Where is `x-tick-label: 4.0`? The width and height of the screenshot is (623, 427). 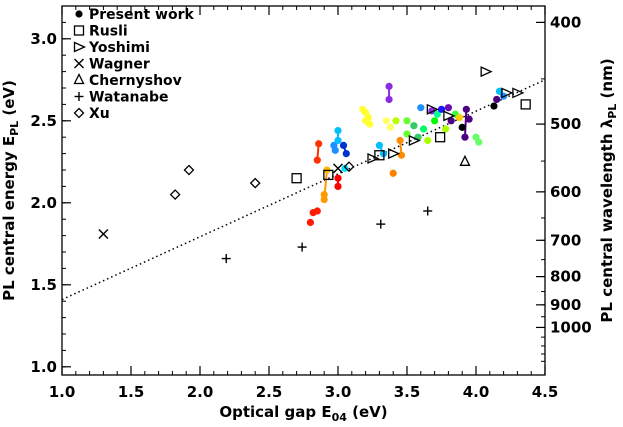
x-tick-label: 4.0 is located at coordinates (476, 392).